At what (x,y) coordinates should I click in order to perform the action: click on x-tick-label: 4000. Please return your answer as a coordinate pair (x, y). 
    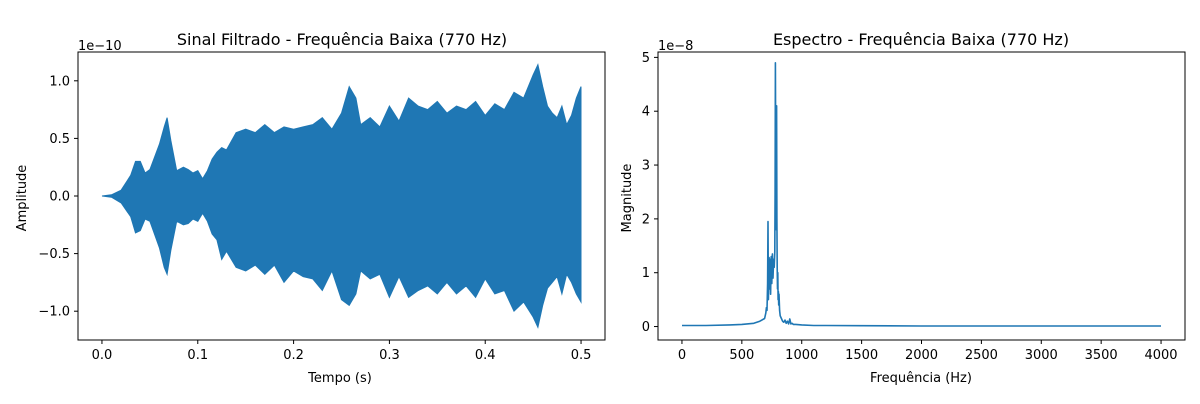
    Looking at the image, I should click on (1160, 355).